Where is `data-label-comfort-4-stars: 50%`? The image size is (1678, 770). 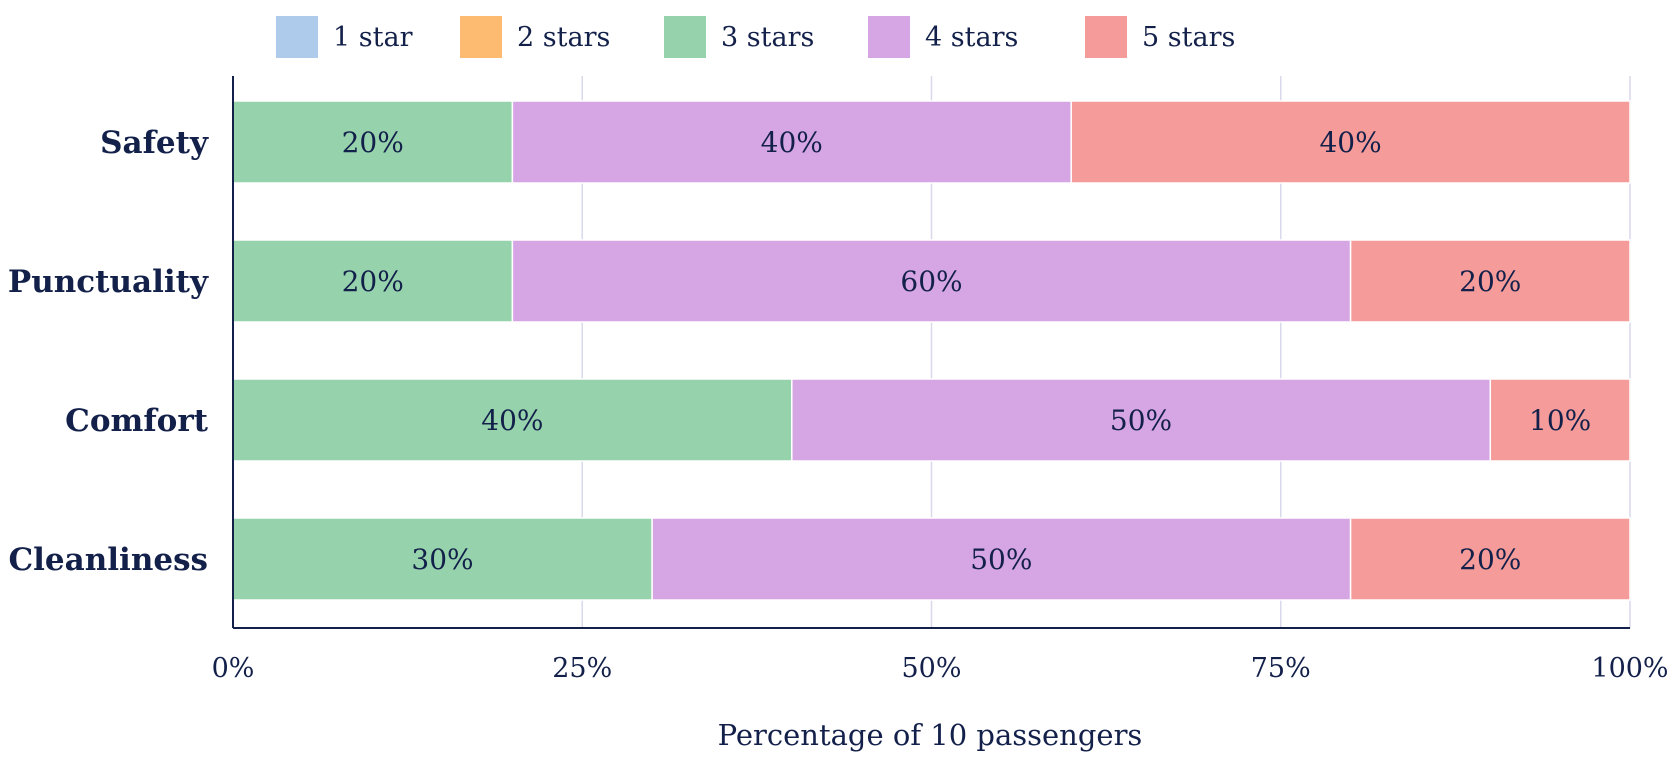 data-label-comfort-4-stars: 50% is located at coordinates (1141, 420).